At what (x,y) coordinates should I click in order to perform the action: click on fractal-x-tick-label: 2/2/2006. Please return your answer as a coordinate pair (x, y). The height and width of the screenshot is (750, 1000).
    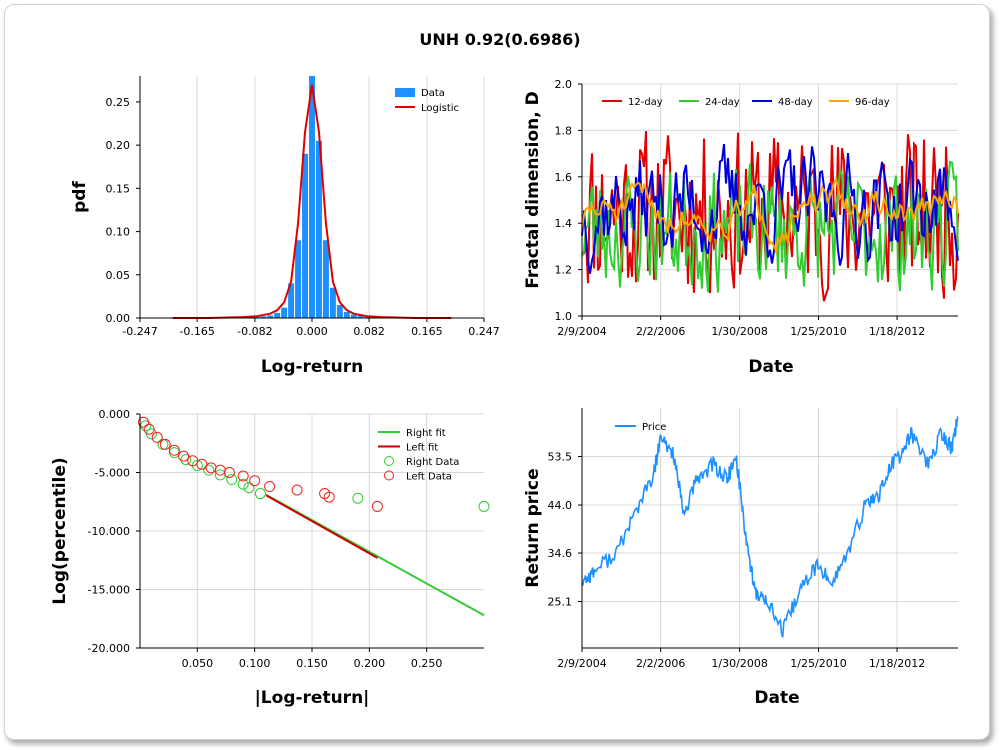
    Looking at the image, I should click on (660, 331).